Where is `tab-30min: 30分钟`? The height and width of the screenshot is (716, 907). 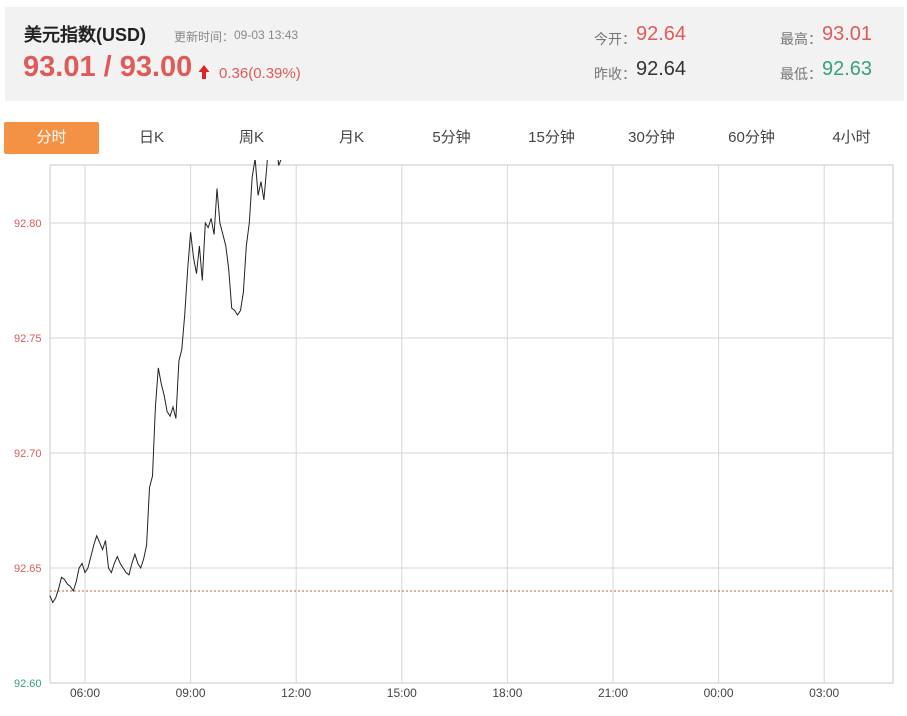 tab-30min: 30分钟 is located at coordinates (651, 137).